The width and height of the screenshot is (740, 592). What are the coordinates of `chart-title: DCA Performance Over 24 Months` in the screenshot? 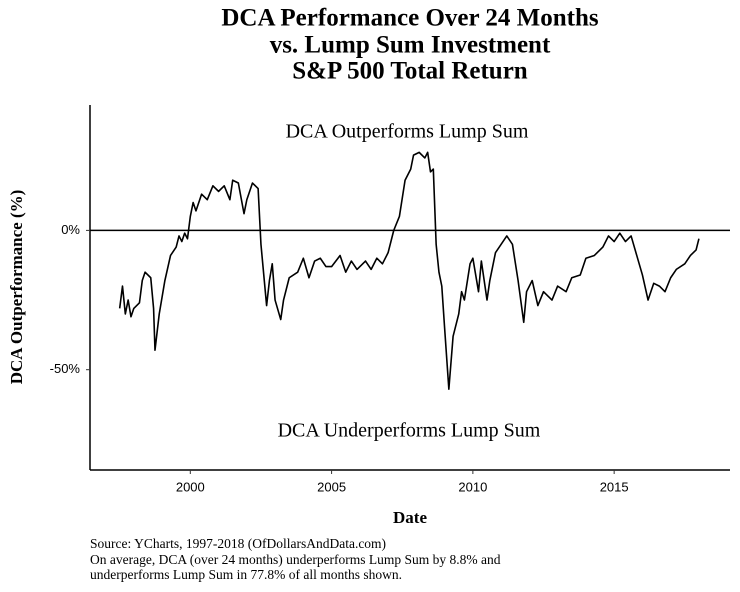 It's located at (410, 18).